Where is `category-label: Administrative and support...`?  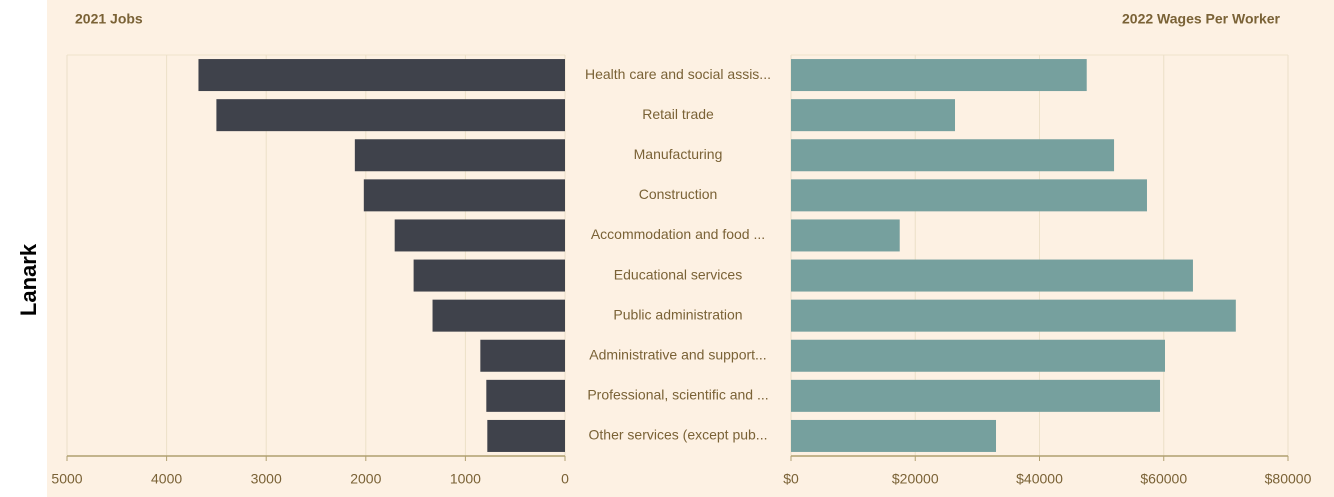 category-label: Administrative and support... is located at coordinates (677, 354).